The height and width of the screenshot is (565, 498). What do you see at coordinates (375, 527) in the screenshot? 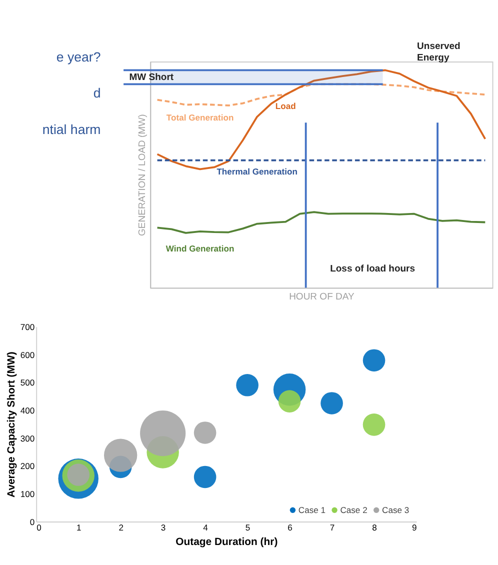
I see `x-tick-label: 8` at bounding box center [375, 527].